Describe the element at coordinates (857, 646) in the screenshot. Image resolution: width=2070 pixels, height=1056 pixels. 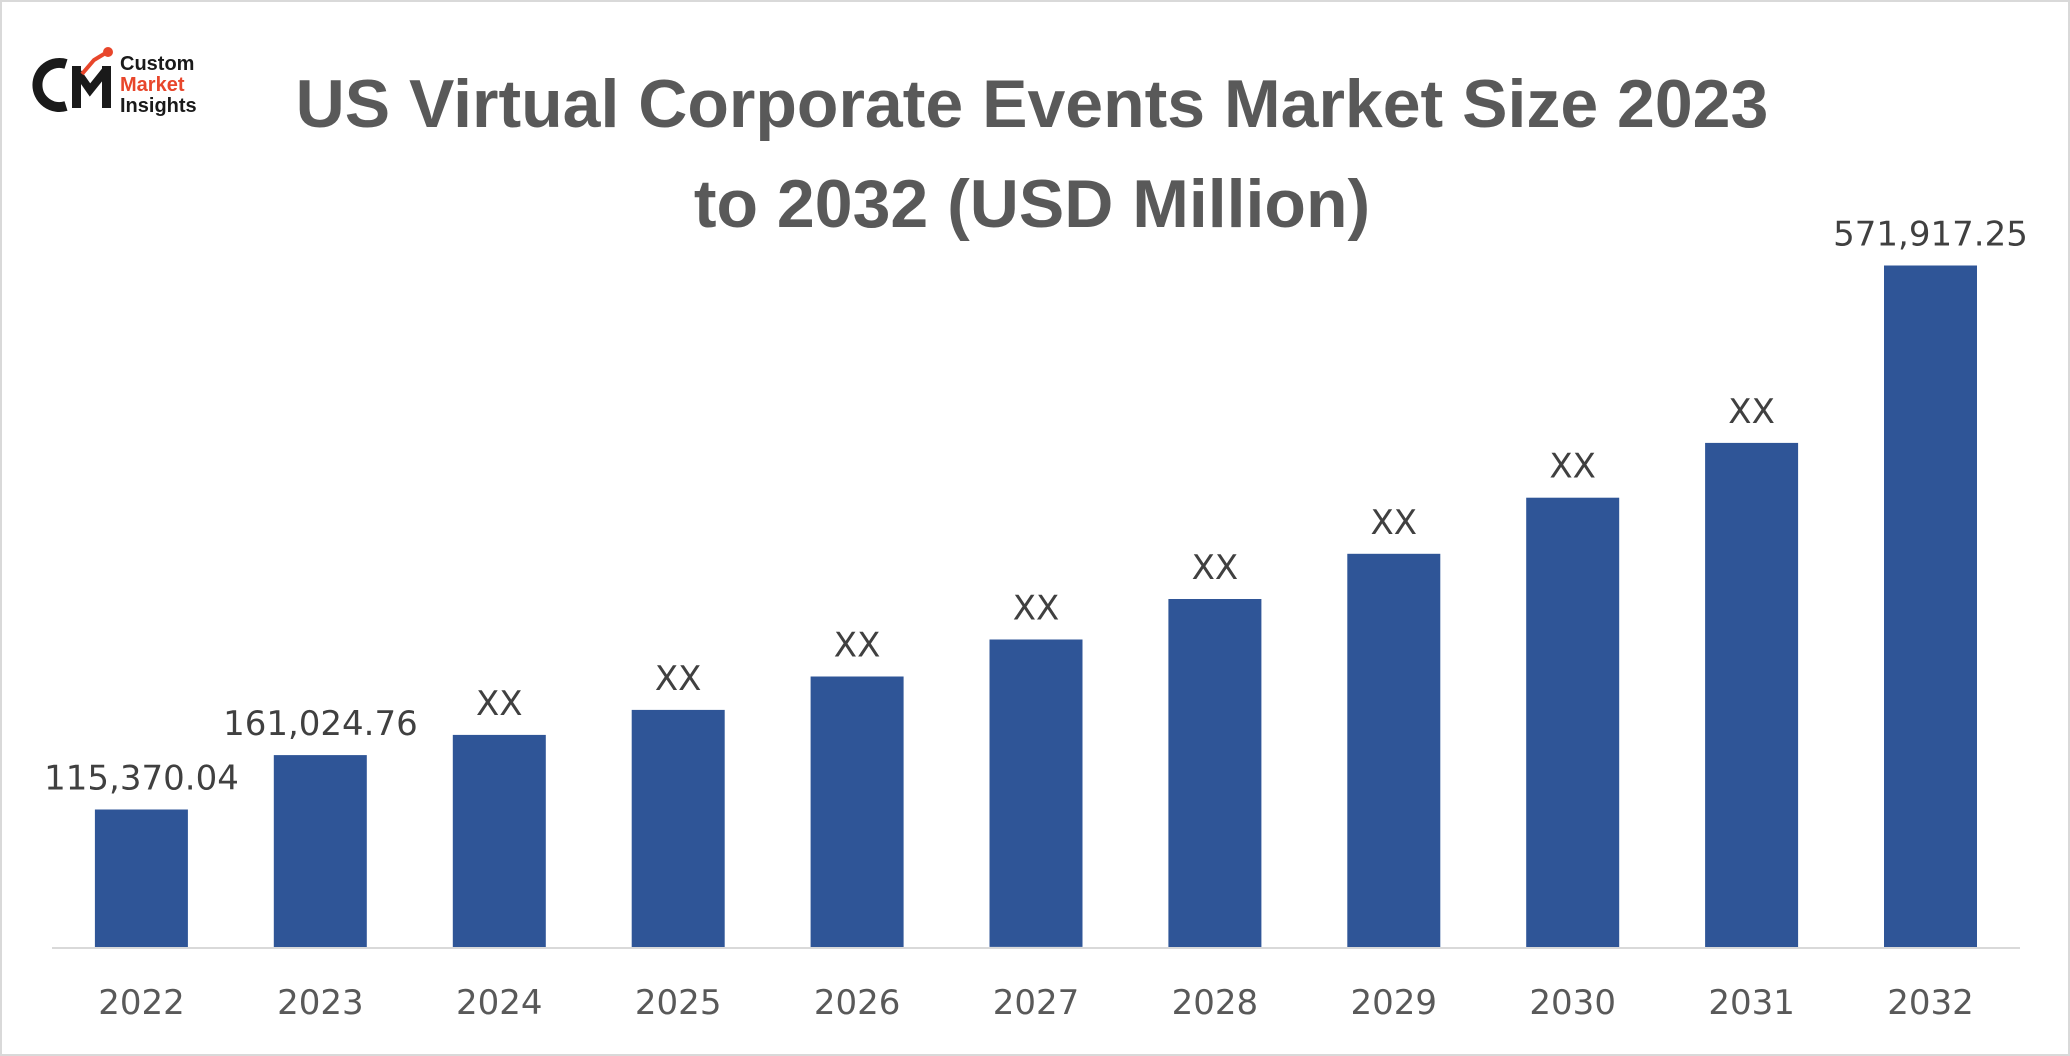
I see `data-label-2026: XX` at that location.